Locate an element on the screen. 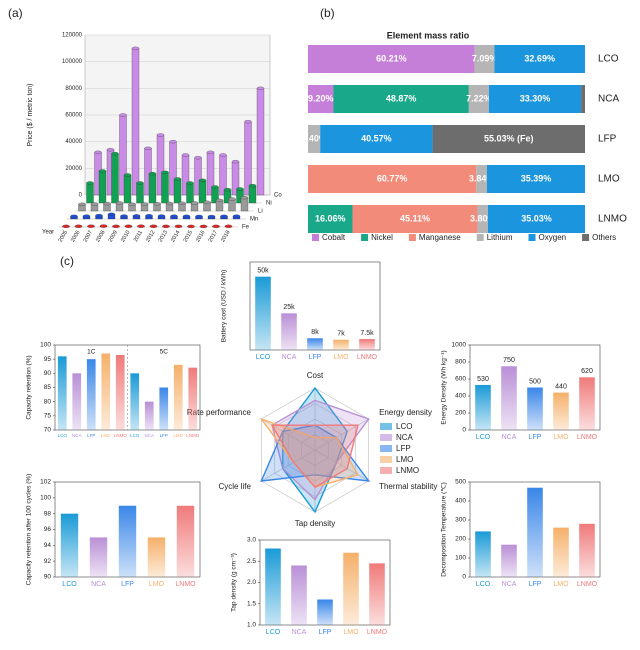  value-label: 7.09% is located at coordinates (485, 58).